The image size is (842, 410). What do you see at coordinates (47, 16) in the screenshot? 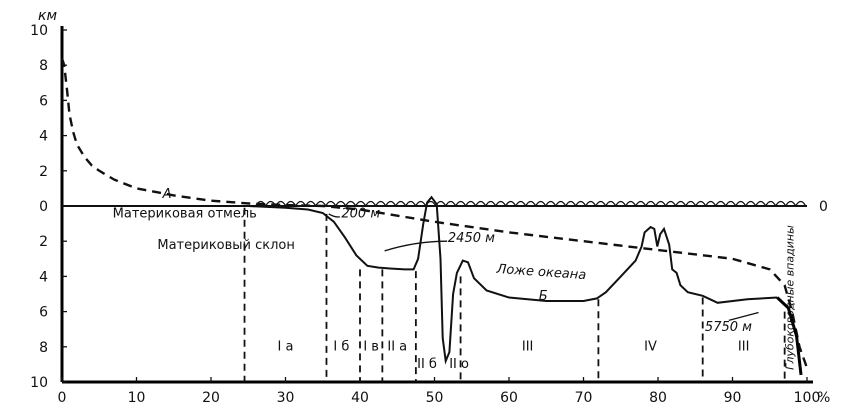
I see `y-axis-label: км` at bounding box center [47, 16].